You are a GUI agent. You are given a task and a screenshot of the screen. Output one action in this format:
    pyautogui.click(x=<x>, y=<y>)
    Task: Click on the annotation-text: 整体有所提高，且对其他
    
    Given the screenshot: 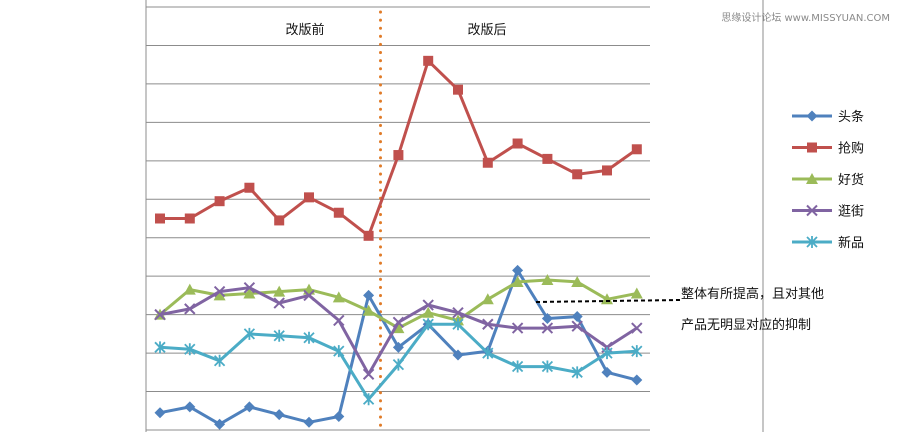 What is the action you would take?
    pyautogui.click(x=752, y=294)
    